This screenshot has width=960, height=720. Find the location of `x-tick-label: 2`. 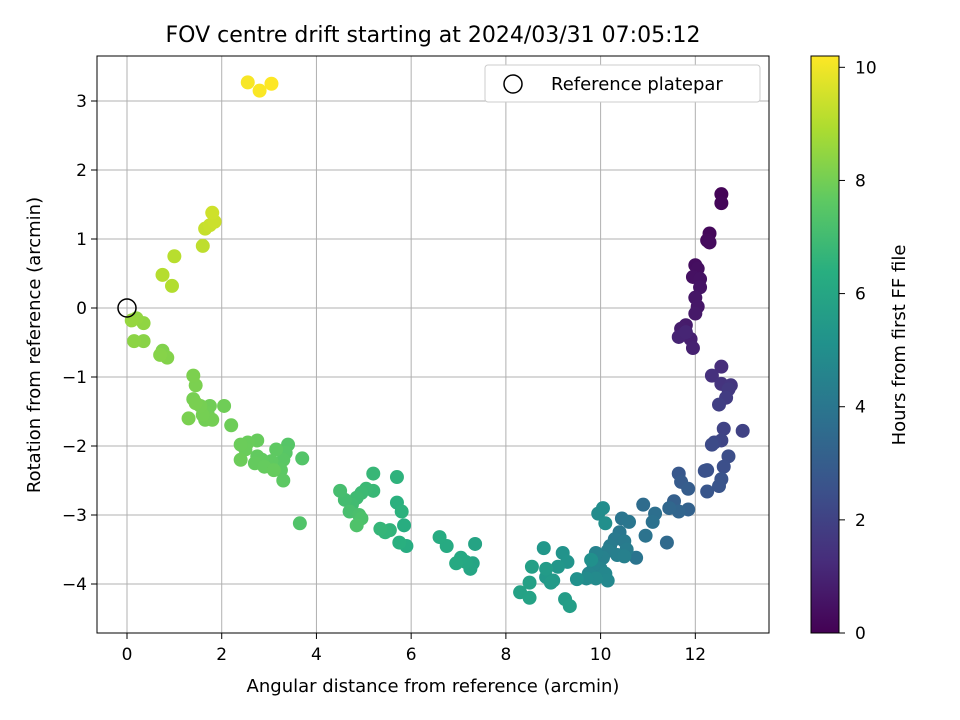

x-tick-label: 2 is located at coordinates (221, 655).